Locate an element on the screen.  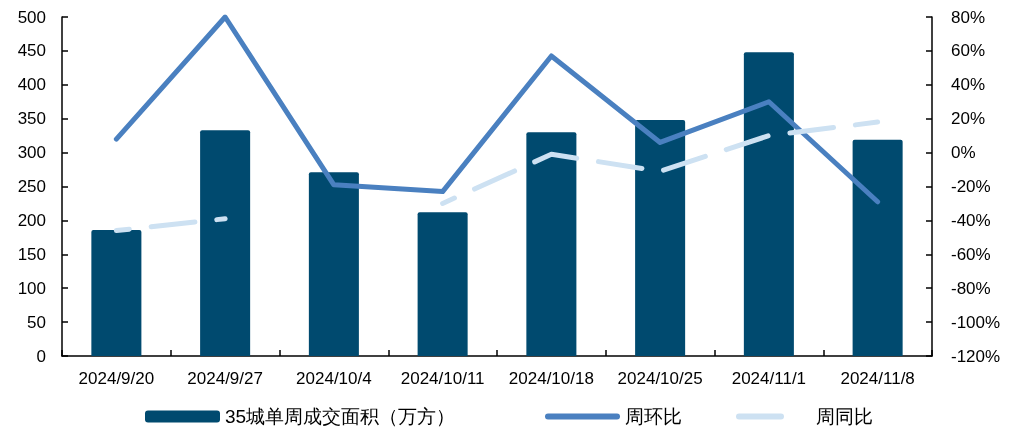
x-tick-label: 2024/9/27 is located at coordinates (225, 378).